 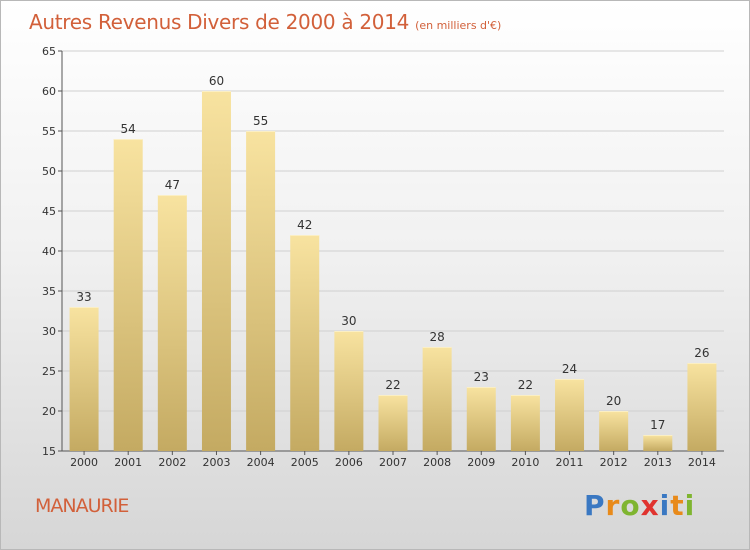 I want to click on x-tick-label: 2004, so click(x=261, y=462).